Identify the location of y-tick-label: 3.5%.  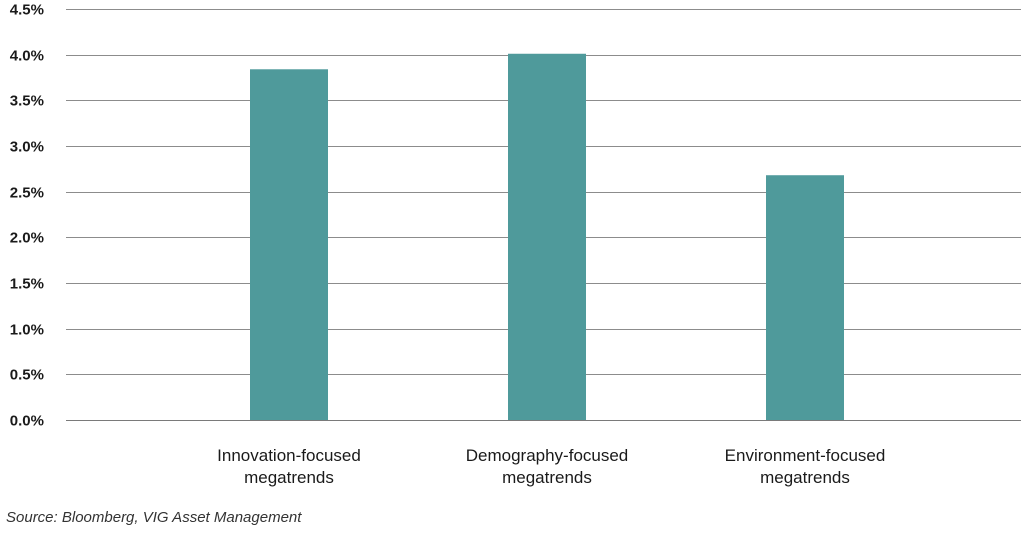
(27, 101).